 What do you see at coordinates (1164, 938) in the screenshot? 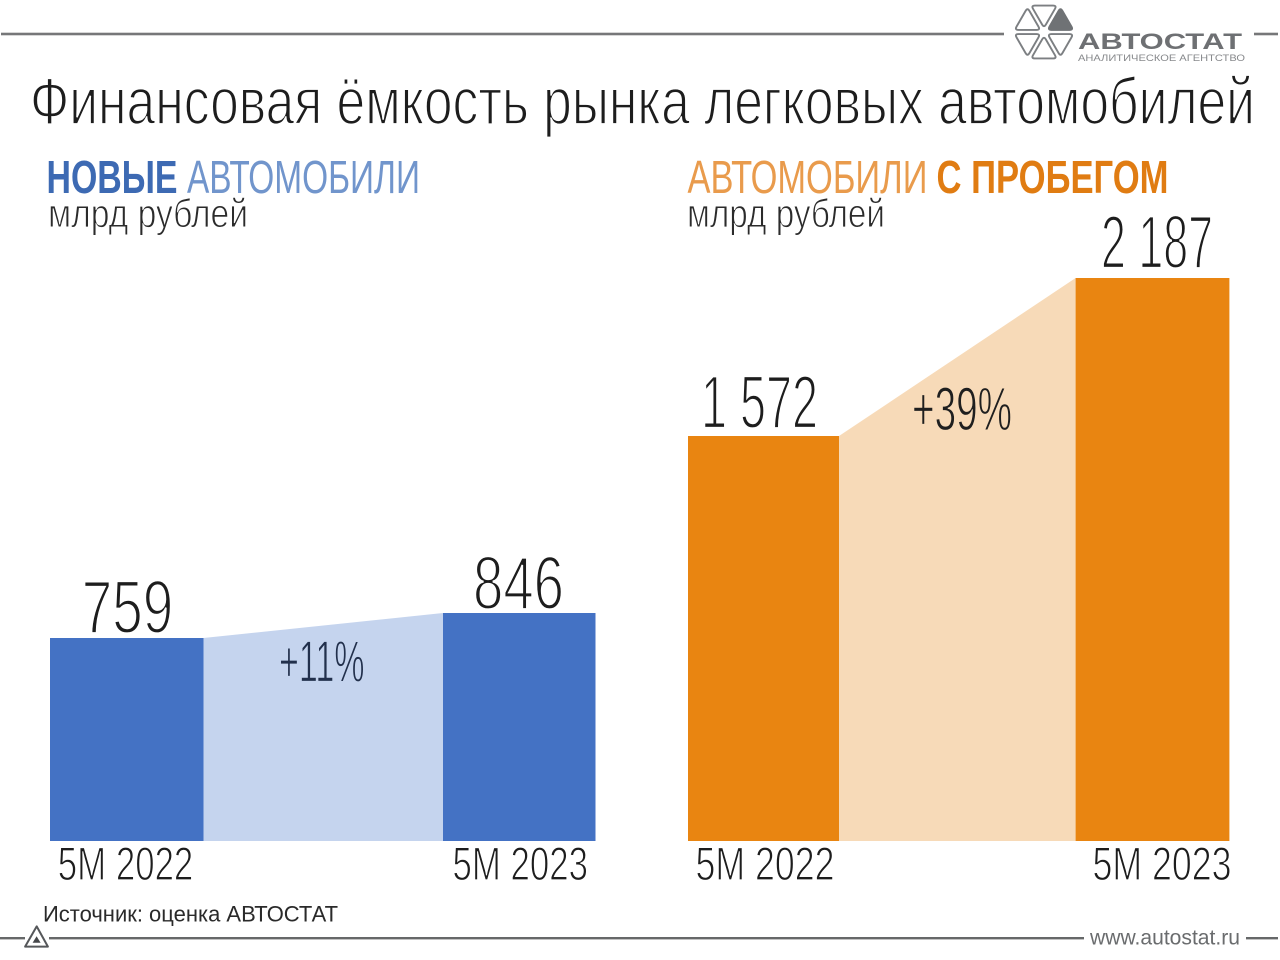
I see `svg-text: www.autostat.ru` at bounding box center [1164, 938].